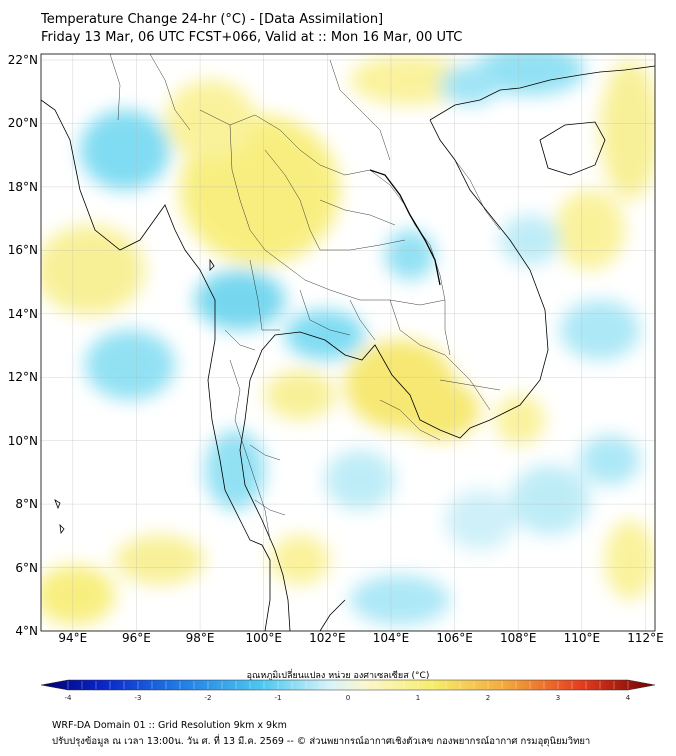  Describe the element at coordinates (278, 698) in the screenshot. I see `colorbar-tick-label: -1` at that location.